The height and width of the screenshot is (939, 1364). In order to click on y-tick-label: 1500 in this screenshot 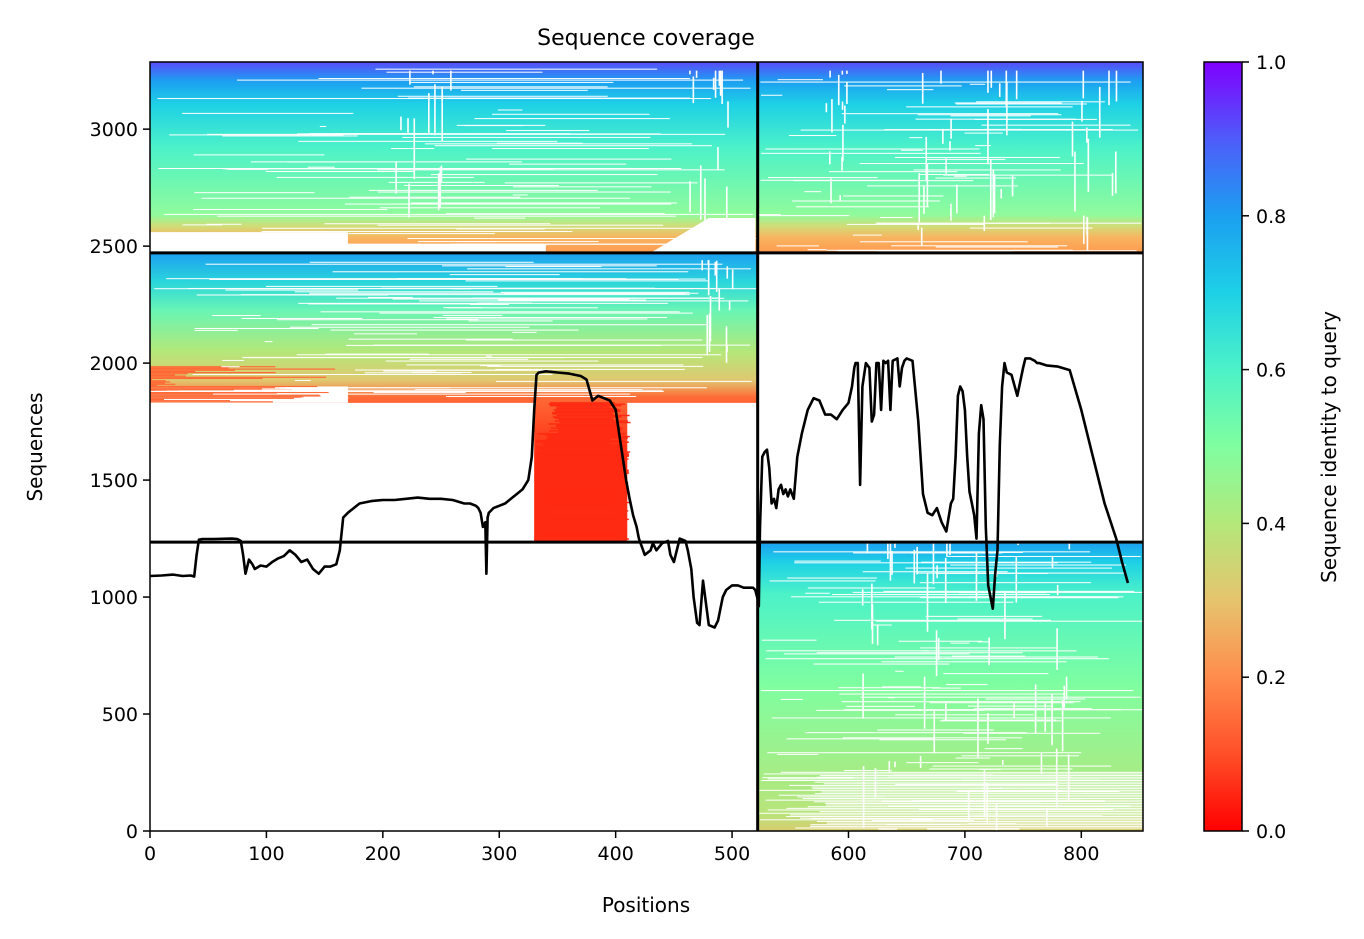, I will do `click(114, 481)`.